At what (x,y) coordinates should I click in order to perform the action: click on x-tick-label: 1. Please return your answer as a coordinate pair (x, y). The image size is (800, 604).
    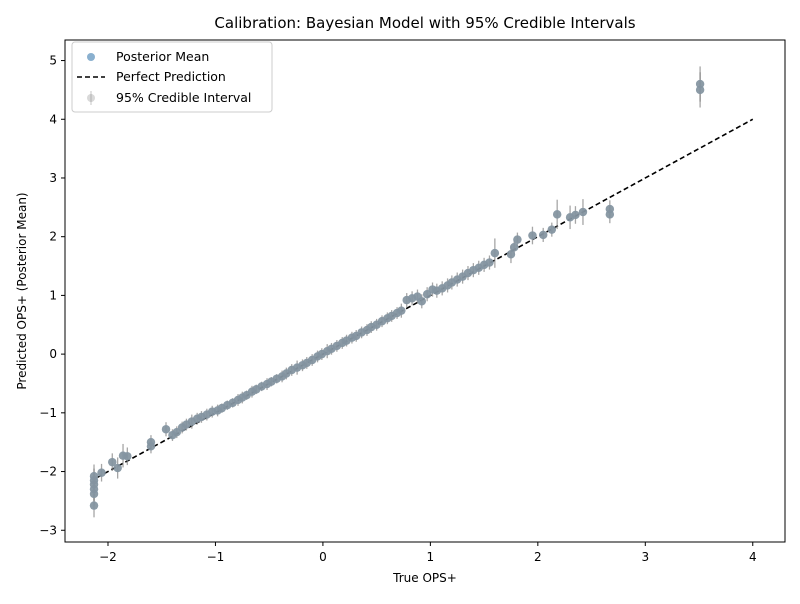
    Looking at the image, I should click on (431, 557).